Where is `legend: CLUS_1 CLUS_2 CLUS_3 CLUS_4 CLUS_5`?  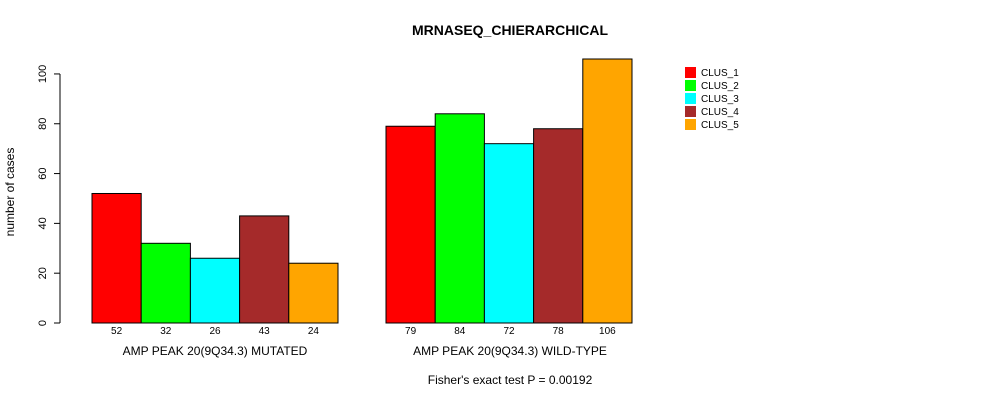
legend: CLUS_1 CLUS_2 CLUS_3 CLUS_4 CLUS_5 is located at coordinates (712, 99).